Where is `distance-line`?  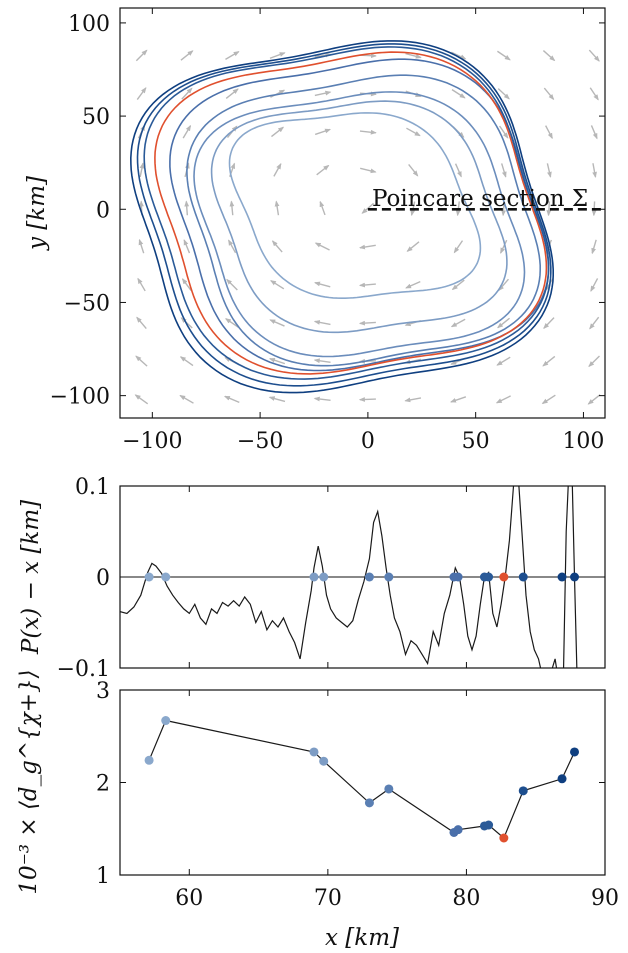 distance-line is located at coordinates (362, 779).